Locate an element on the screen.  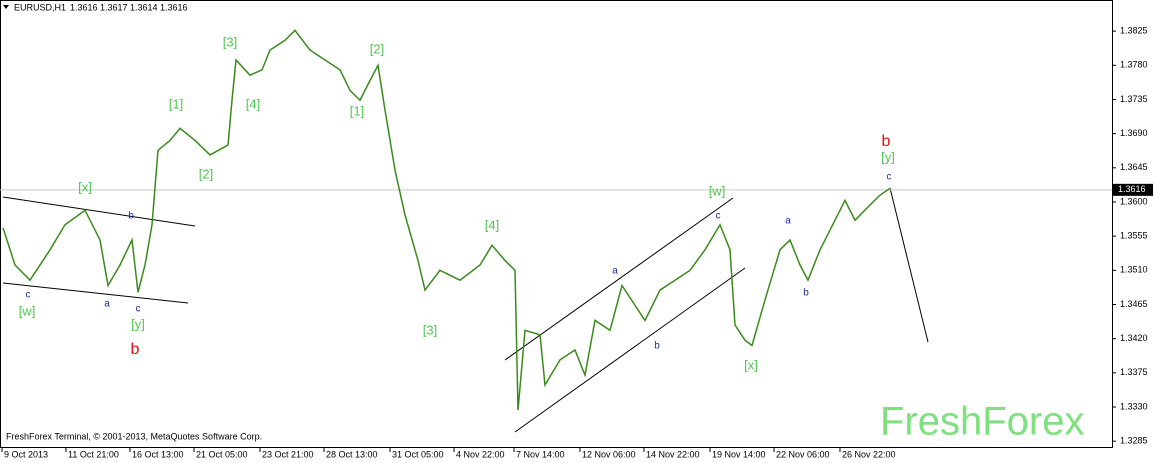
y-tick-label: 1.3690 is located at coordinates (1134, 133).